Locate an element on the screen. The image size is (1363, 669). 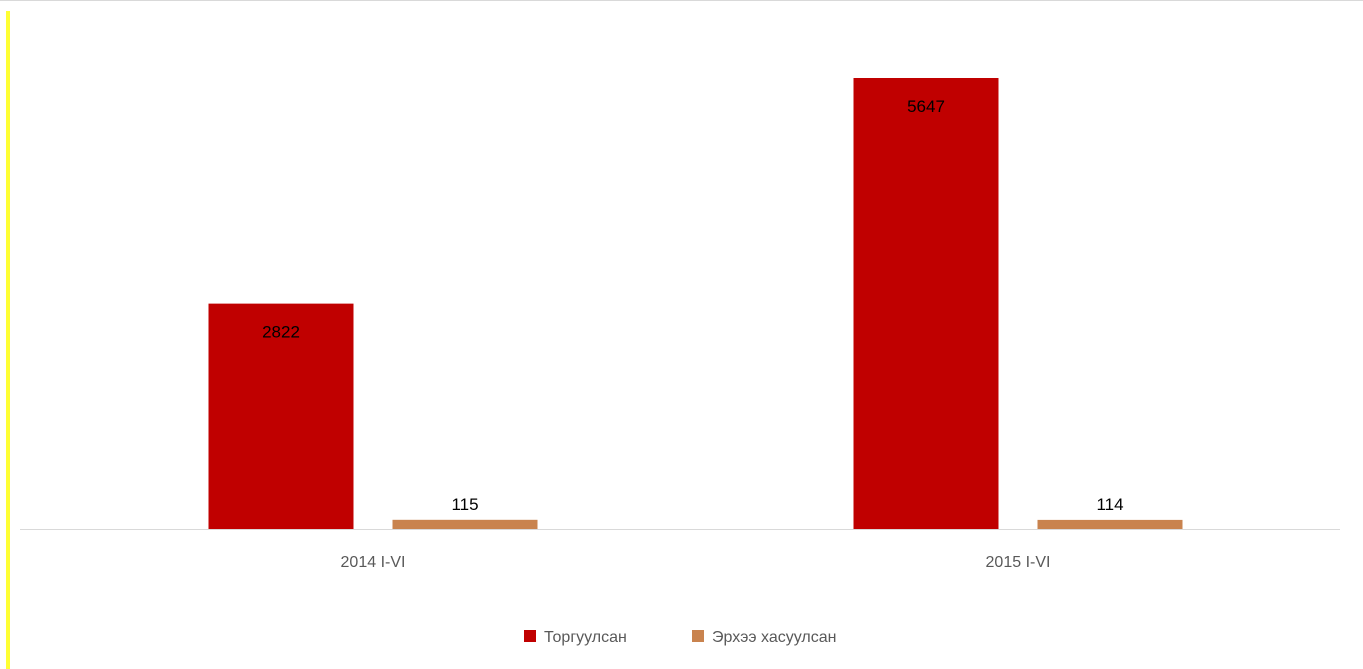
data-label-2-2: 114 is located at coordinates (1109, 504).